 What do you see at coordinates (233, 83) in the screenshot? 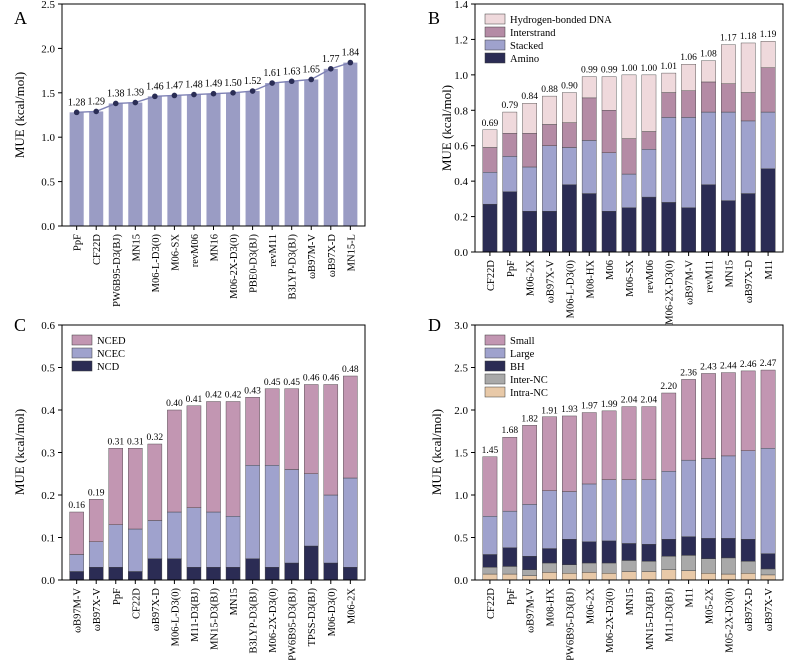
I see `data-label: 1.50` at bounding box center [233, 83].